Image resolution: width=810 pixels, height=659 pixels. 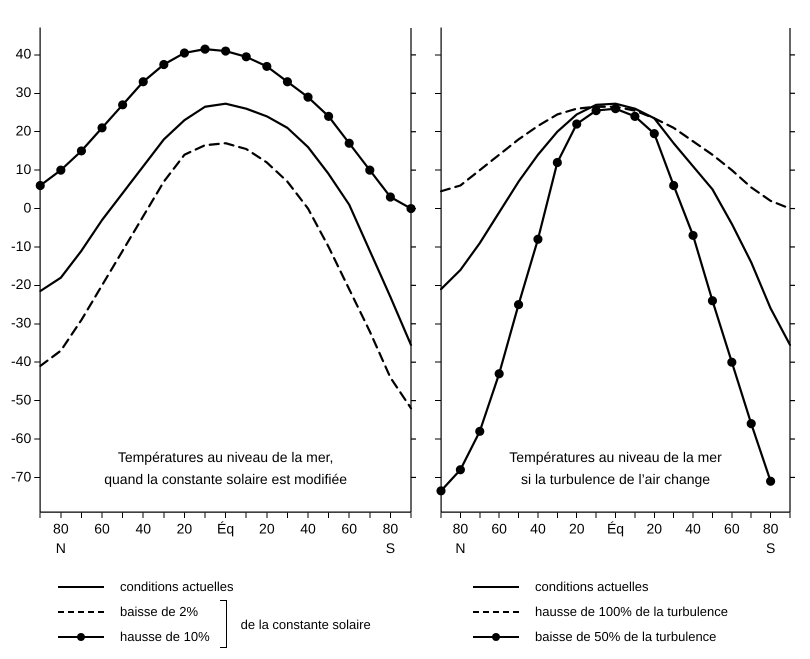 I want to click on y-tick-label: -70, so click(x=21, y=476).